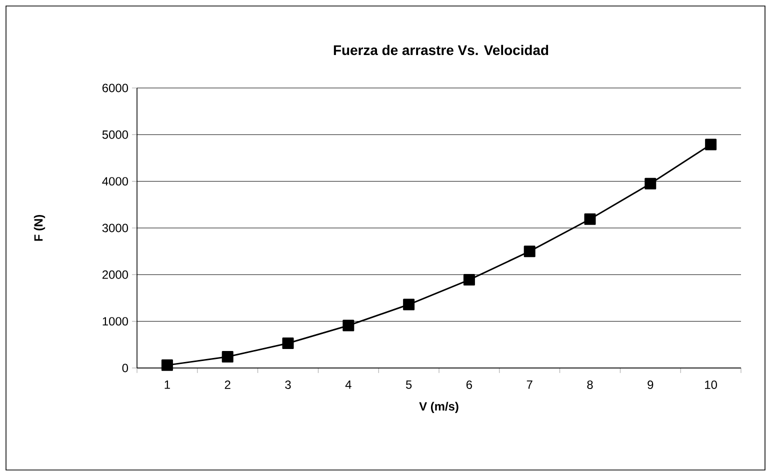 This screenshot has width=771, height=476. What do you see at coordinates (115, 181) in the screenshot?
I see `y-tick-label: 4000` at bounding box center [115, 181].